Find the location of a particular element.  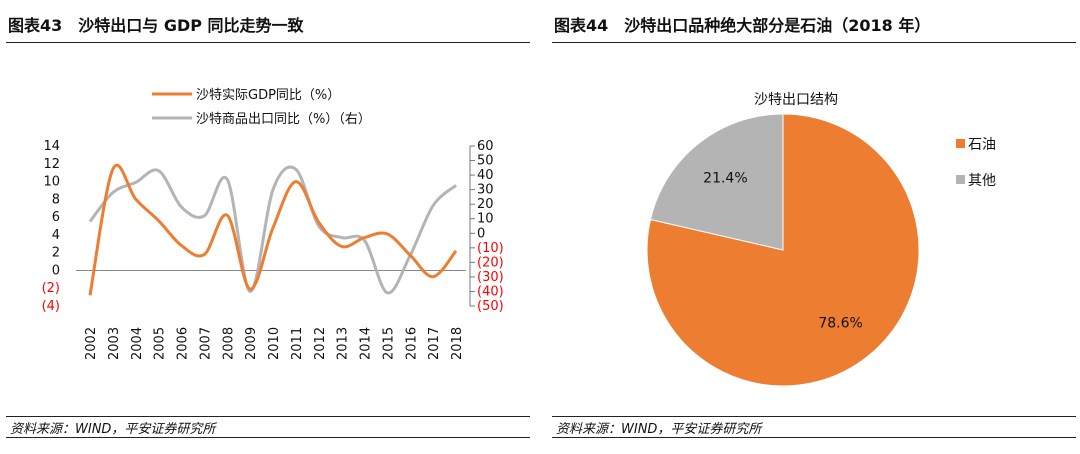

pie-value-label-2: 21.4% is located at coordinates (725, 179).